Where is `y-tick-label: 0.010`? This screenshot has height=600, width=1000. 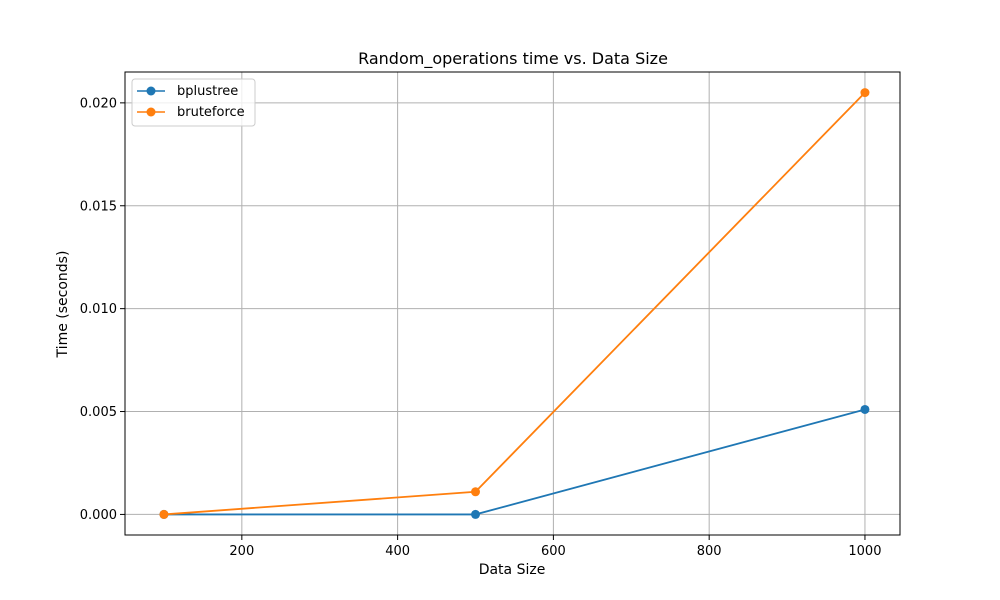 y-tick-label: 0.010 is located at coordinates (98, 309).